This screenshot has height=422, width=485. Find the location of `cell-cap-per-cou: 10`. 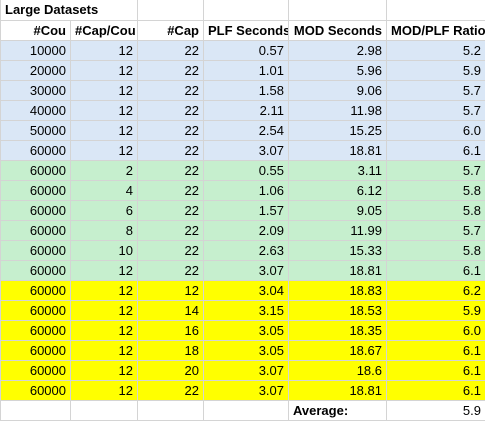

cell-cap-per-cou: 10 is located at coordinates (104, 250).